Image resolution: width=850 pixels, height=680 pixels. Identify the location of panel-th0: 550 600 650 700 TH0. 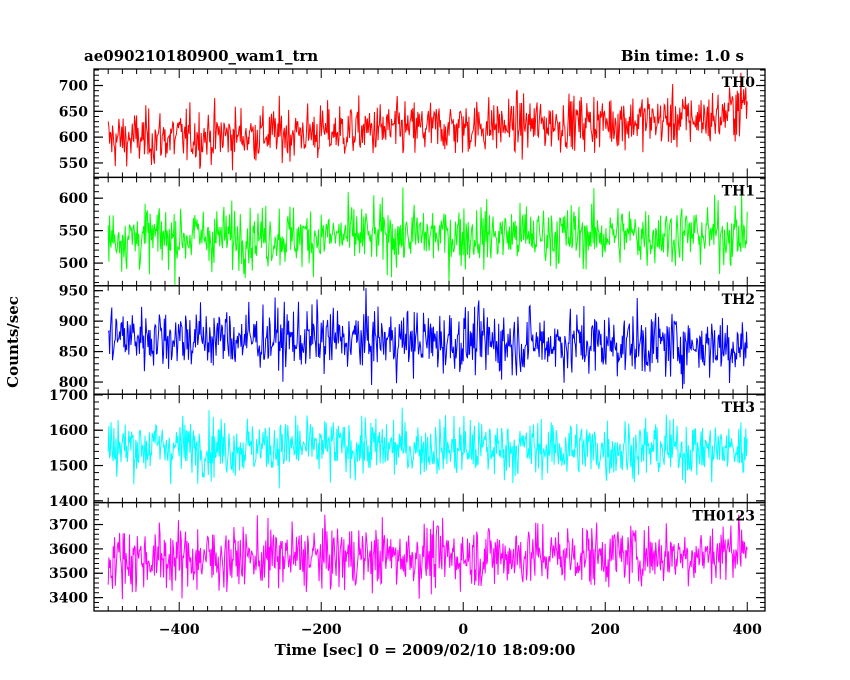
(412, 123).